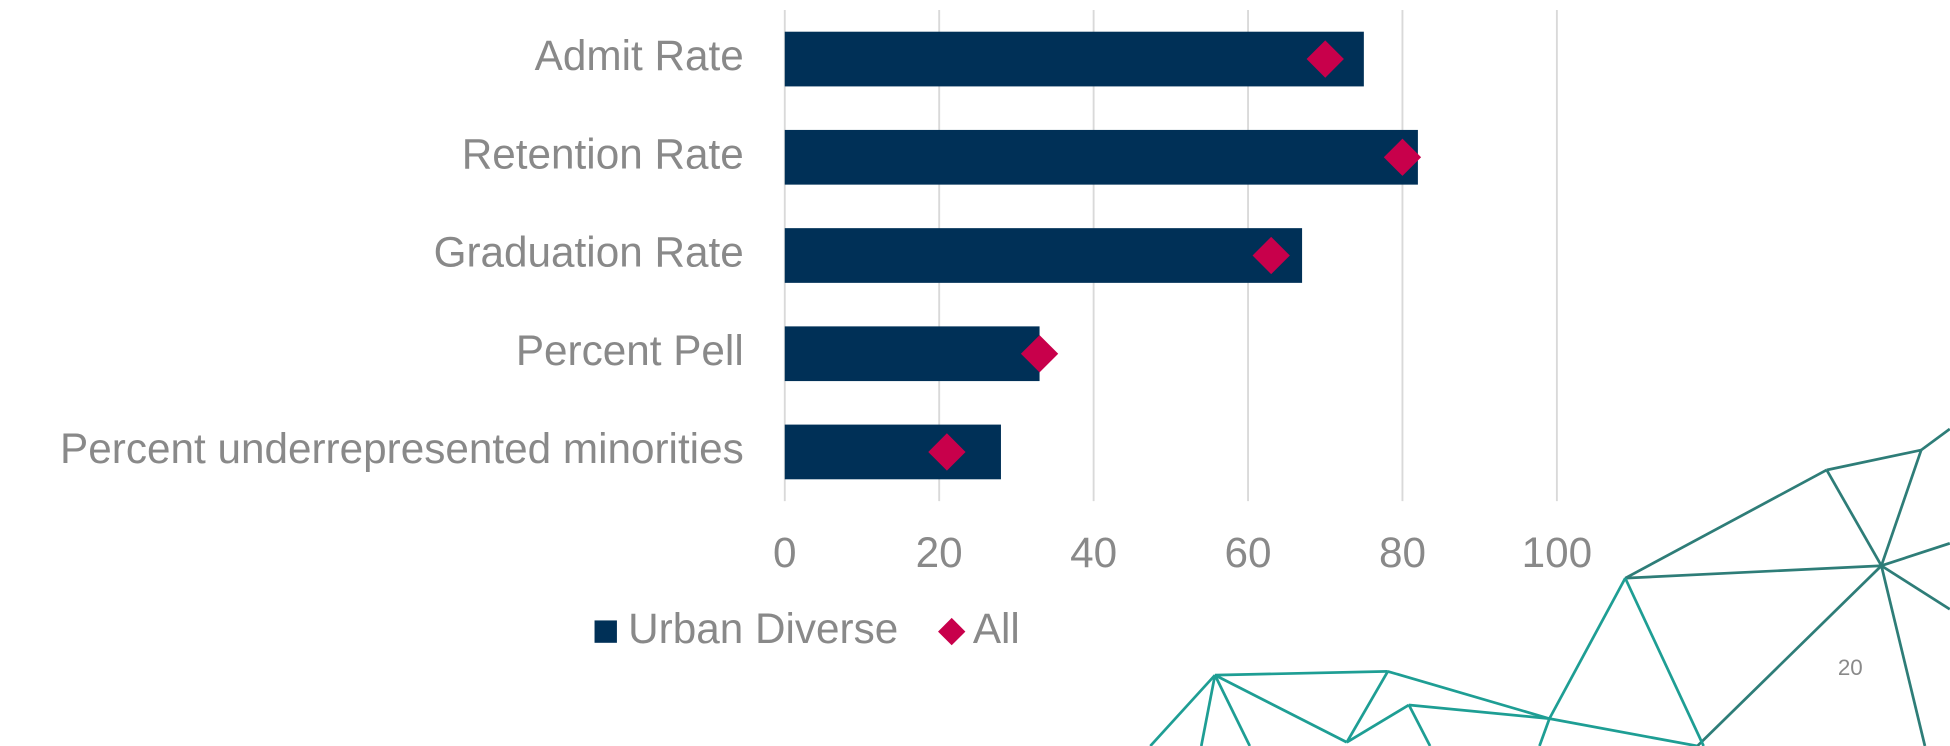 The image size is (1950, 746). Describe the element at coordinates (763, 628) in the screenshot. I see `legend-label: Urban Diverse` at that location.